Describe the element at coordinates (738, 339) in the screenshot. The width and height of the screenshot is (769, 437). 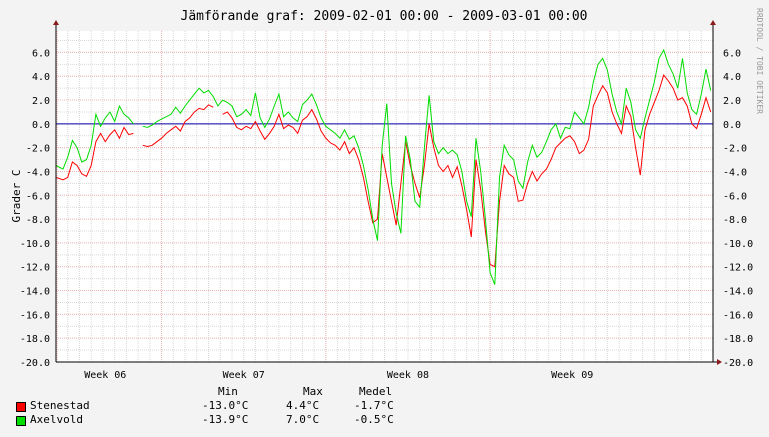
I see `y-tick-label-right: -18.0` at that location.